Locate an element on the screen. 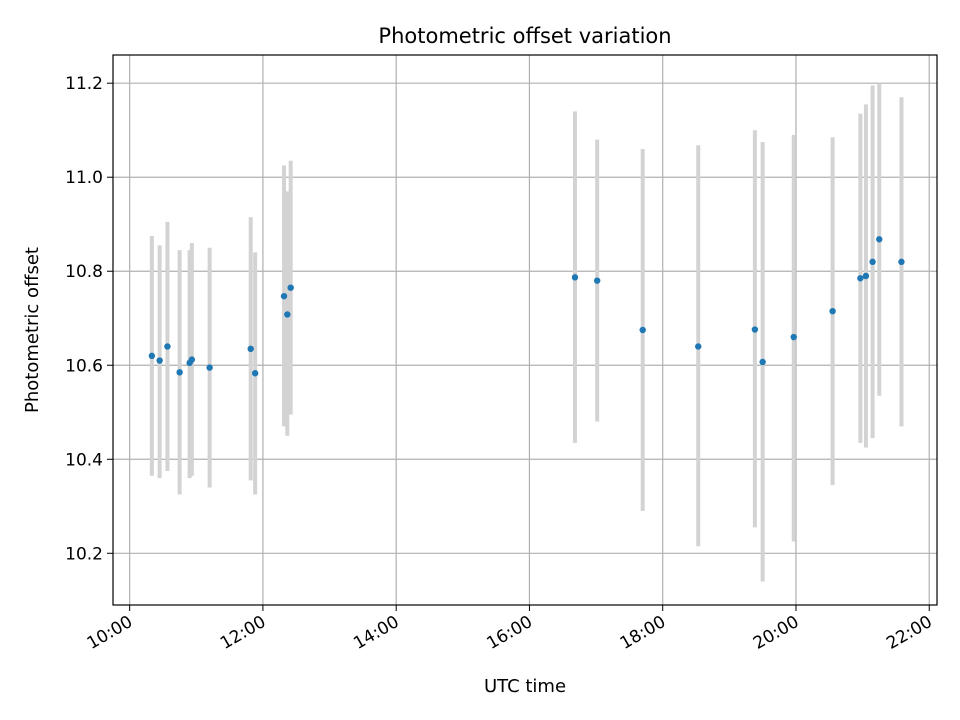 The width and height of the screenshot is (960, 720). y-tick-label: 10.8 is located at coordinates (84, 272).